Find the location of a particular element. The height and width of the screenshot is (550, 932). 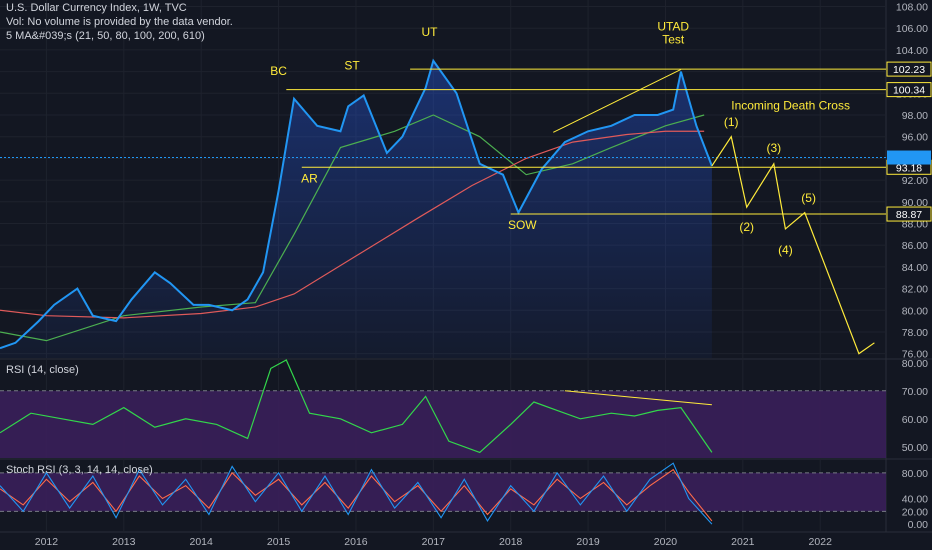

price-tick-label: 108.00 is located at coordinates (912, 8).